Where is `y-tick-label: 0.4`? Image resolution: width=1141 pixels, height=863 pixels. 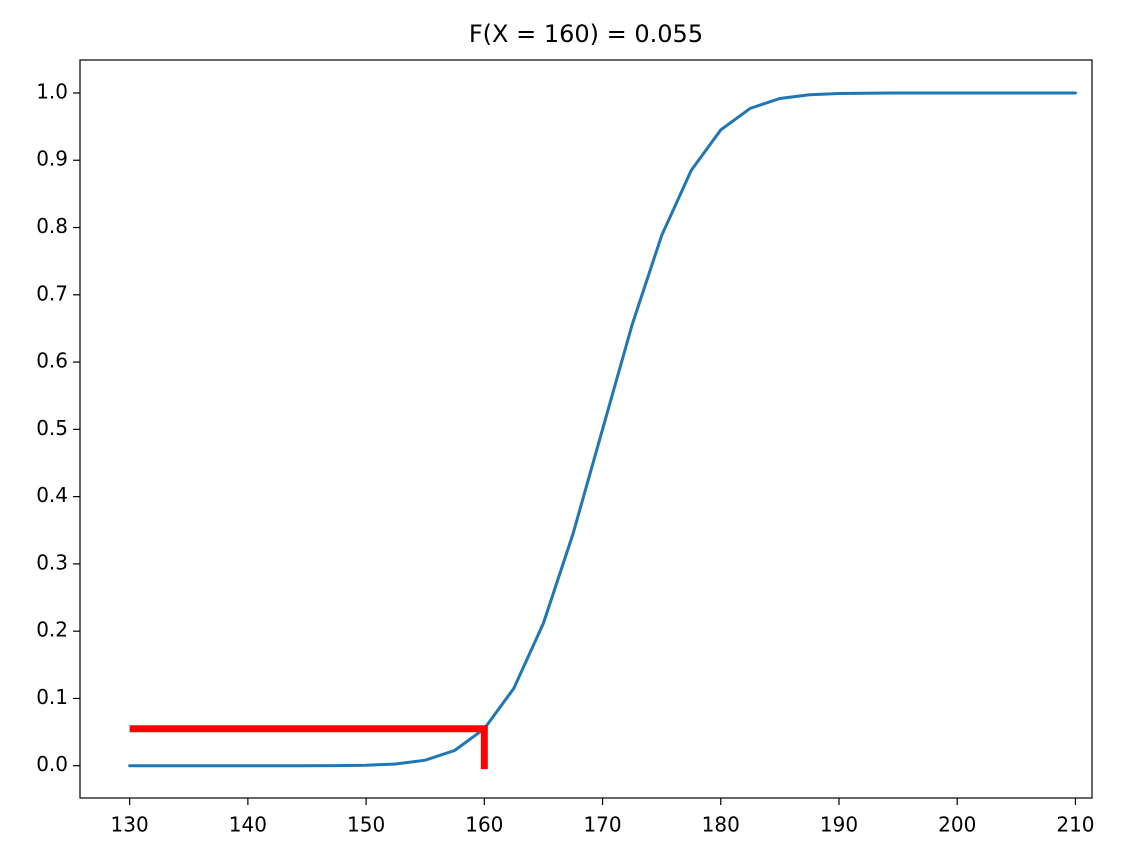
y-tick-label: 0.4 is located at coordinates (52, 495).